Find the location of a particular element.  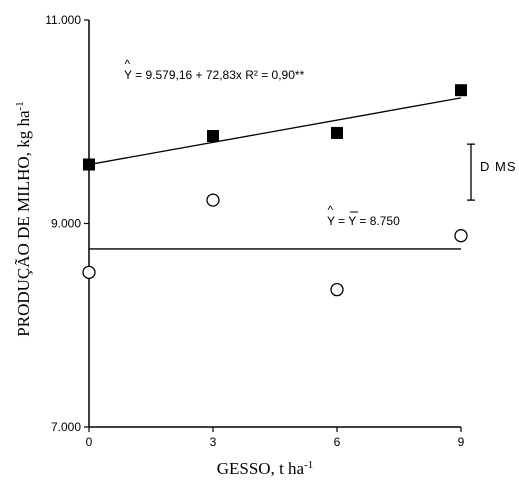

y-tick-label: 11.000 is located at coordinates (63, 20).